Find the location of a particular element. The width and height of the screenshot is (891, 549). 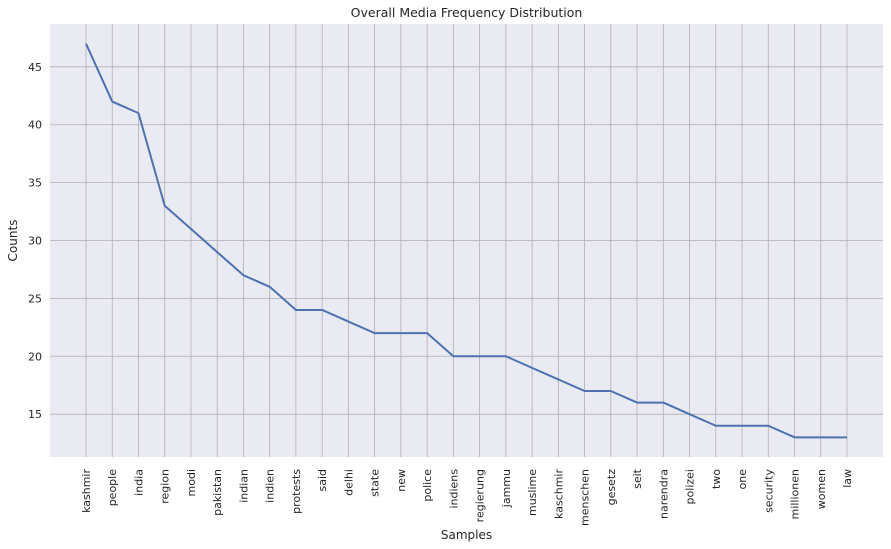

x-tick-label: india is located at coordinates (138, 482).